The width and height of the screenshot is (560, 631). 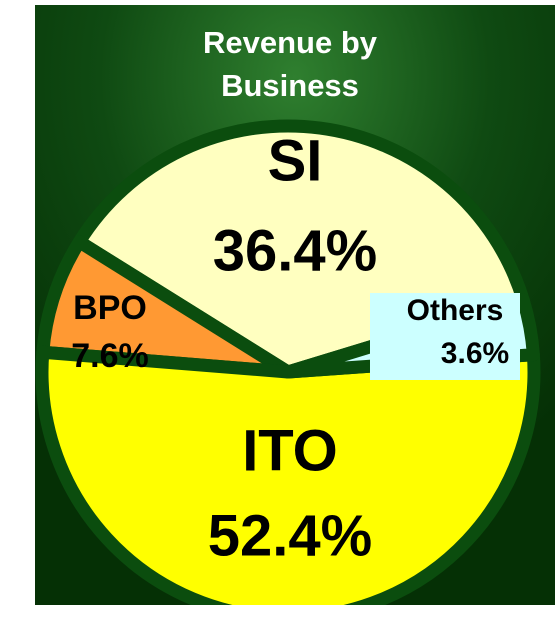 I want to click on slice-value: 36.4%, so click(x=295, y=250).